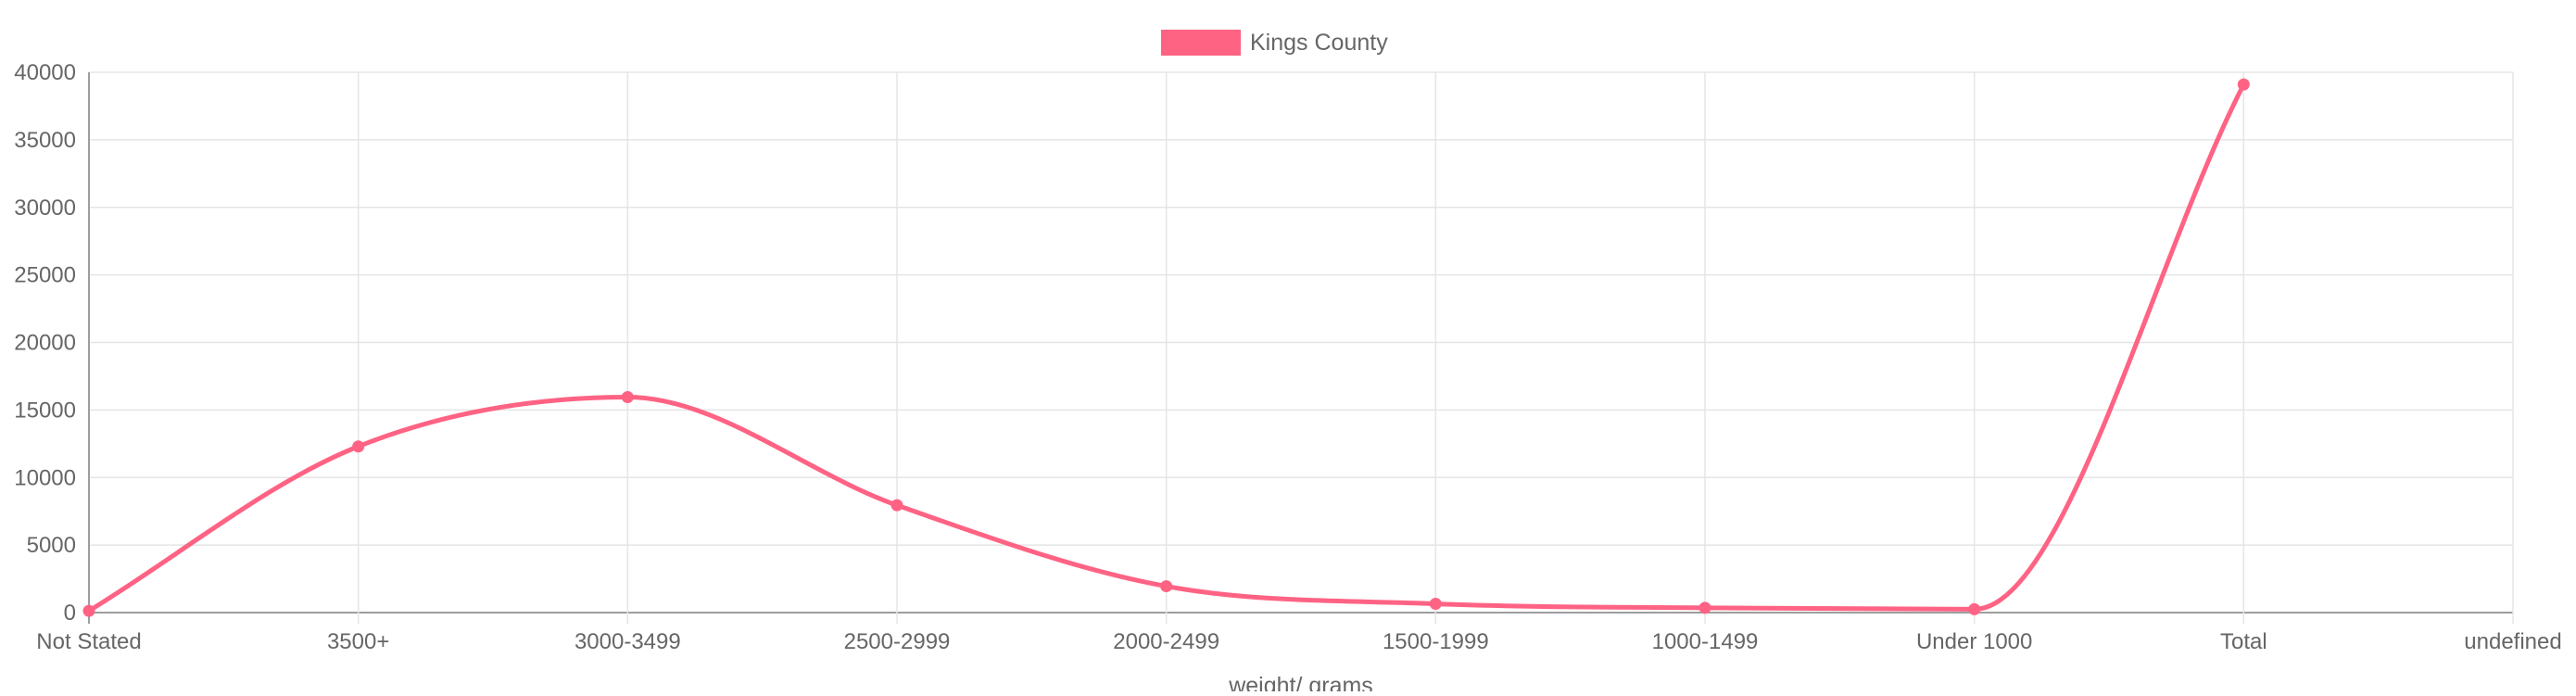 The image size is (2576, 696). I want to click on y-tick-label: 0, so click(70, 614).